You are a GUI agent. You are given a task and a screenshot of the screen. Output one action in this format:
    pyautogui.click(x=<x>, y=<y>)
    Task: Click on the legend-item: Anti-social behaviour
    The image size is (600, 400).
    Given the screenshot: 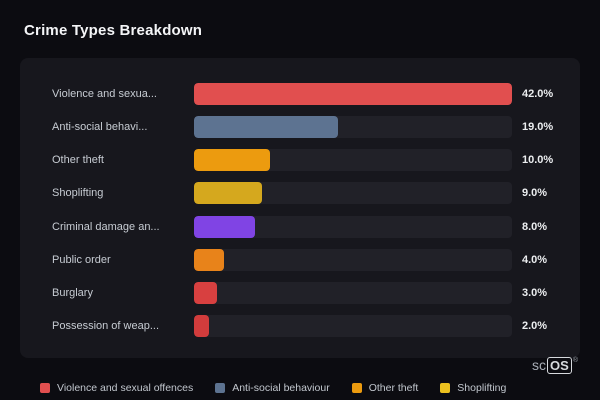 What is the action you would take?
    pyautogui.click(x=272, y=388)
    